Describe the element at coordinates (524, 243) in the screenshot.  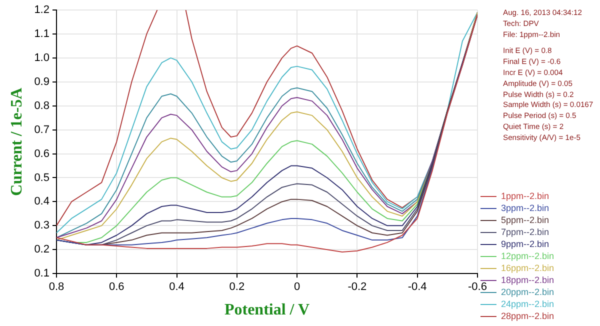
I see `legend-label: 9ppm--2.bin` at that location.